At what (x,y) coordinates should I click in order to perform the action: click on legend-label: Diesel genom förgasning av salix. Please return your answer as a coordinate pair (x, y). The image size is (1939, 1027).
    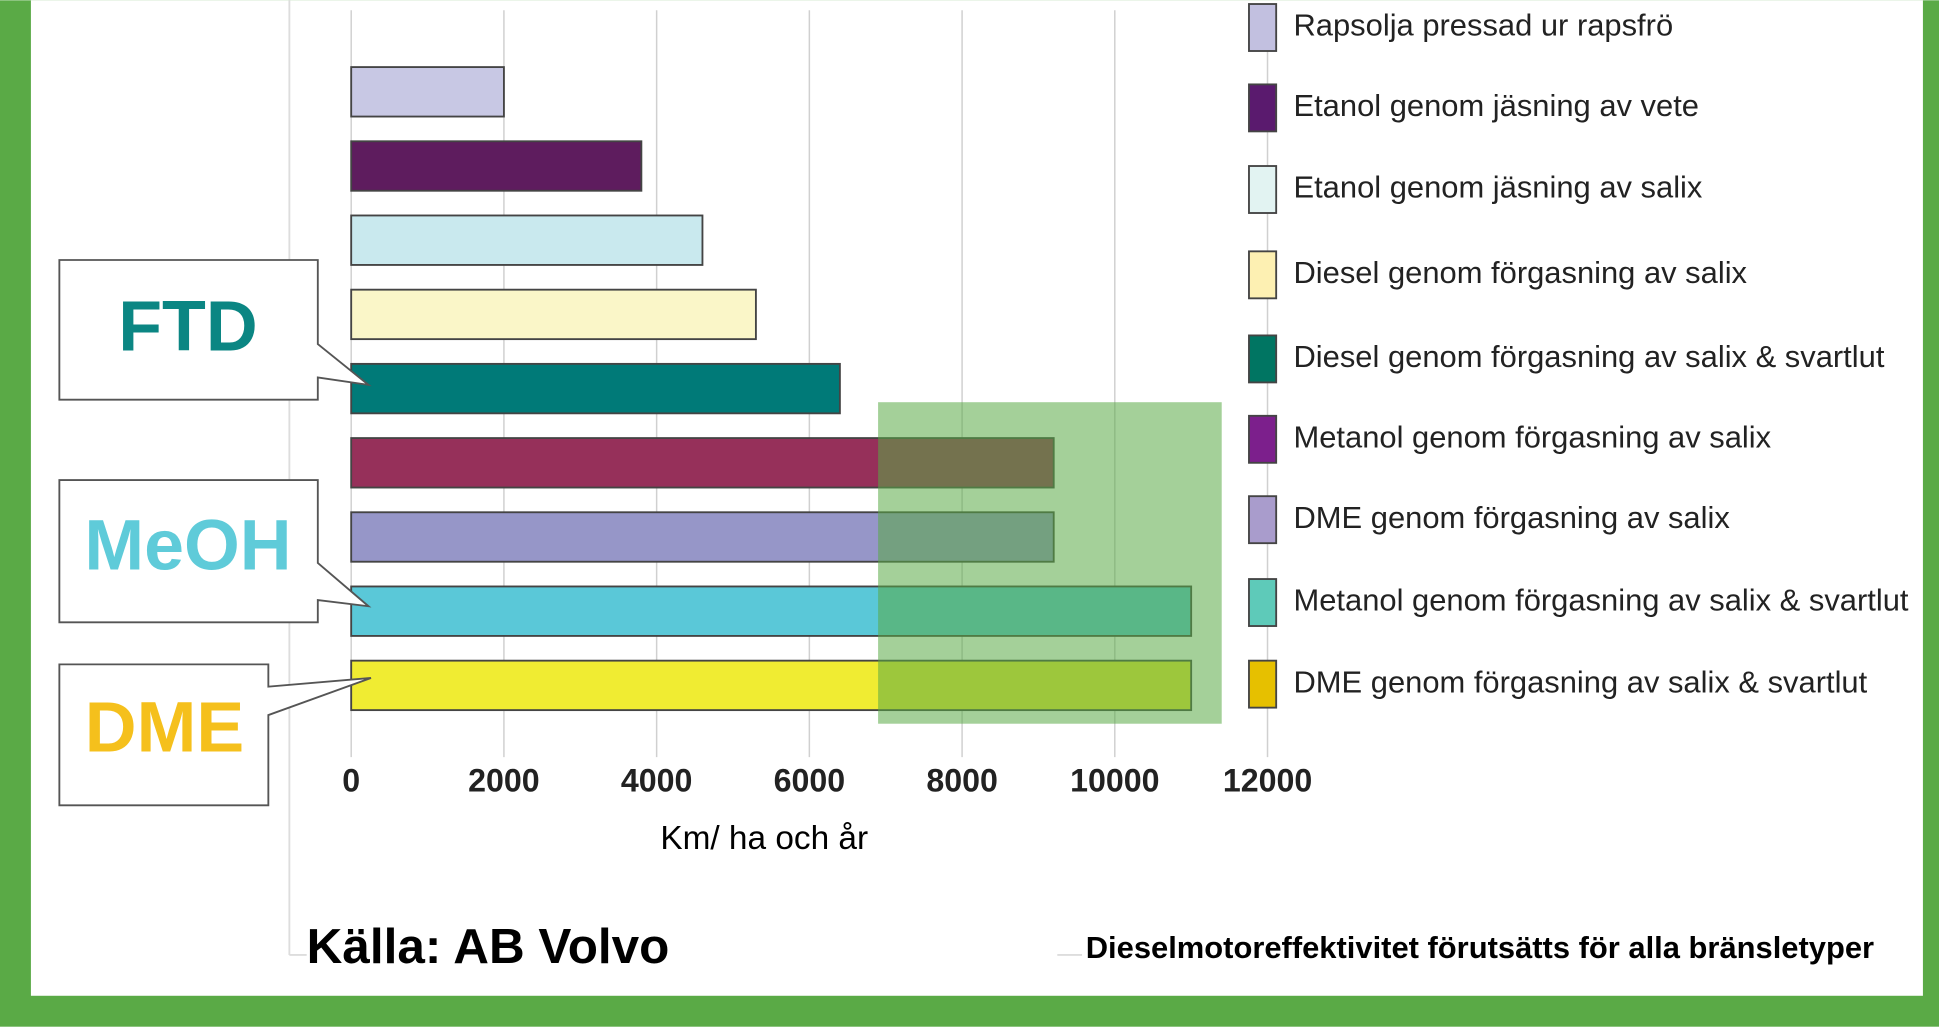
    Looking at the image, I should click on (1520, 272).